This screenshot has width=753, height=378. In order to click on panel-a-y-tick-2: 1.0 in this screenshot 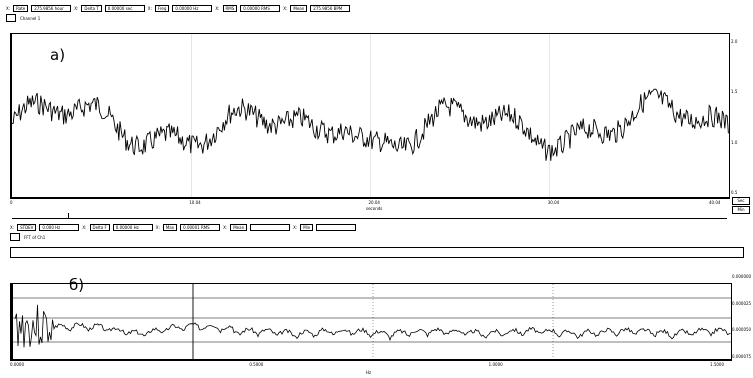, I will do `click(734, 142)`.